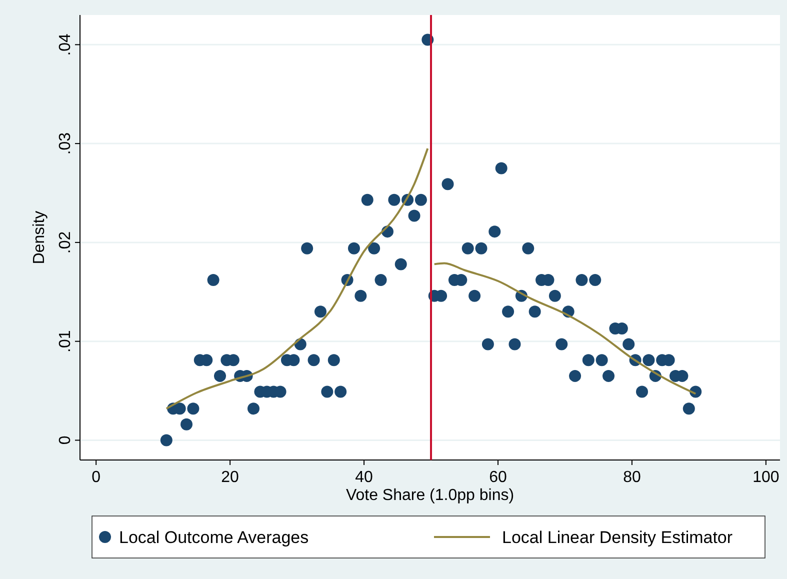 This screenshot has height=579, width=787. Describe the element at coordinates (617, 537) in the screenshot. I see `legend-label: Local Linear Density Estimator` at that location.